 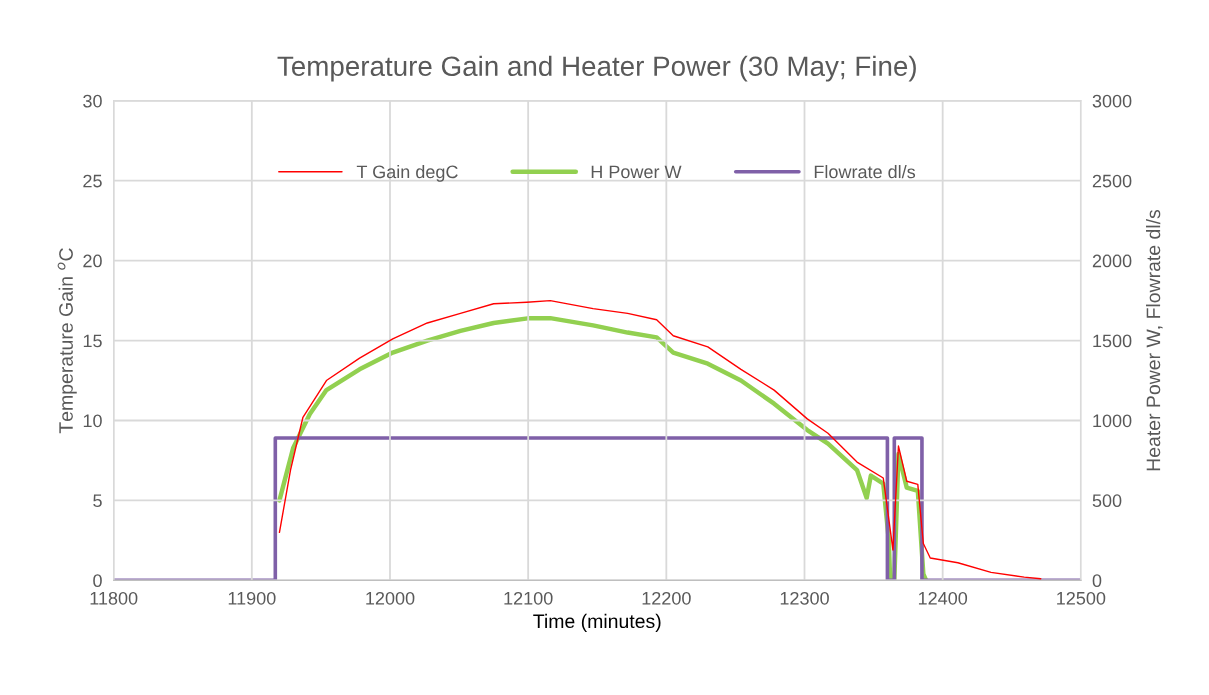 What do you see at coordinates (390, 598) in the screenshot?
I see `x-tick-label: 12000` at bounding box center [390, 598].